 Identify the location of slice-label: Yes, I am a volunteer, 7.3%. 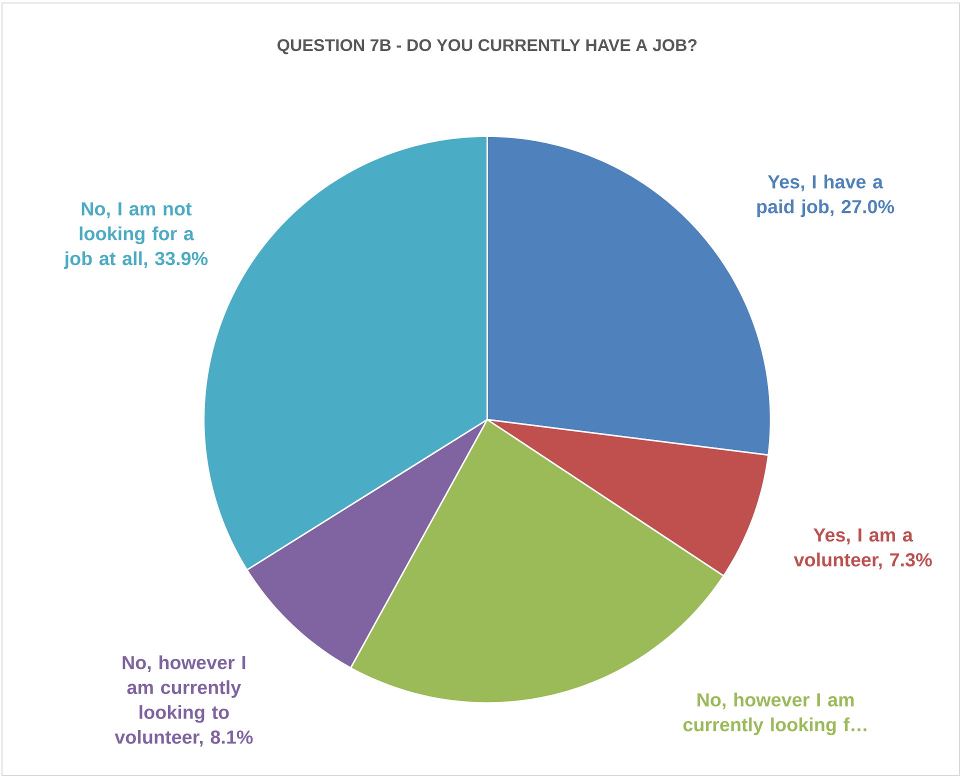
(863, 549).